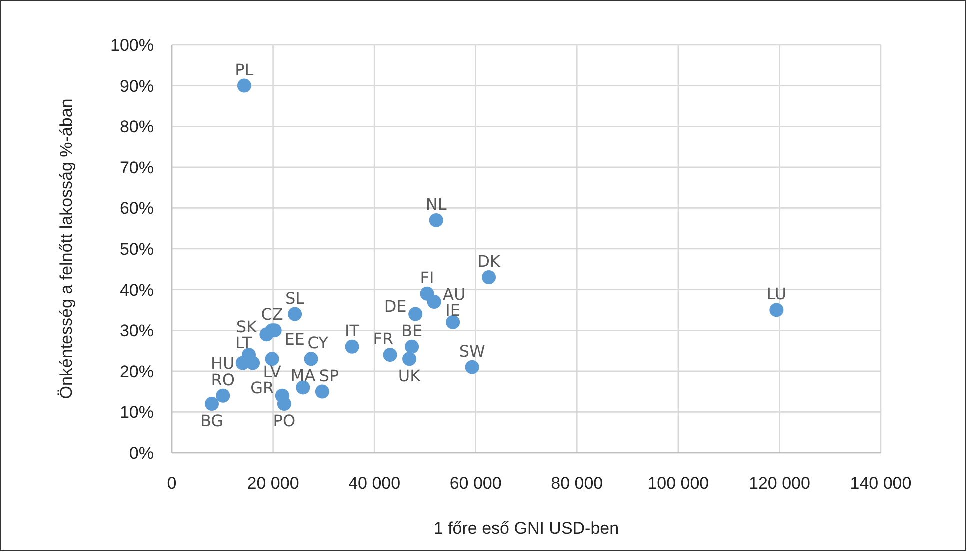  I want to click on y-tick-label: 30%, so click(137, 331).